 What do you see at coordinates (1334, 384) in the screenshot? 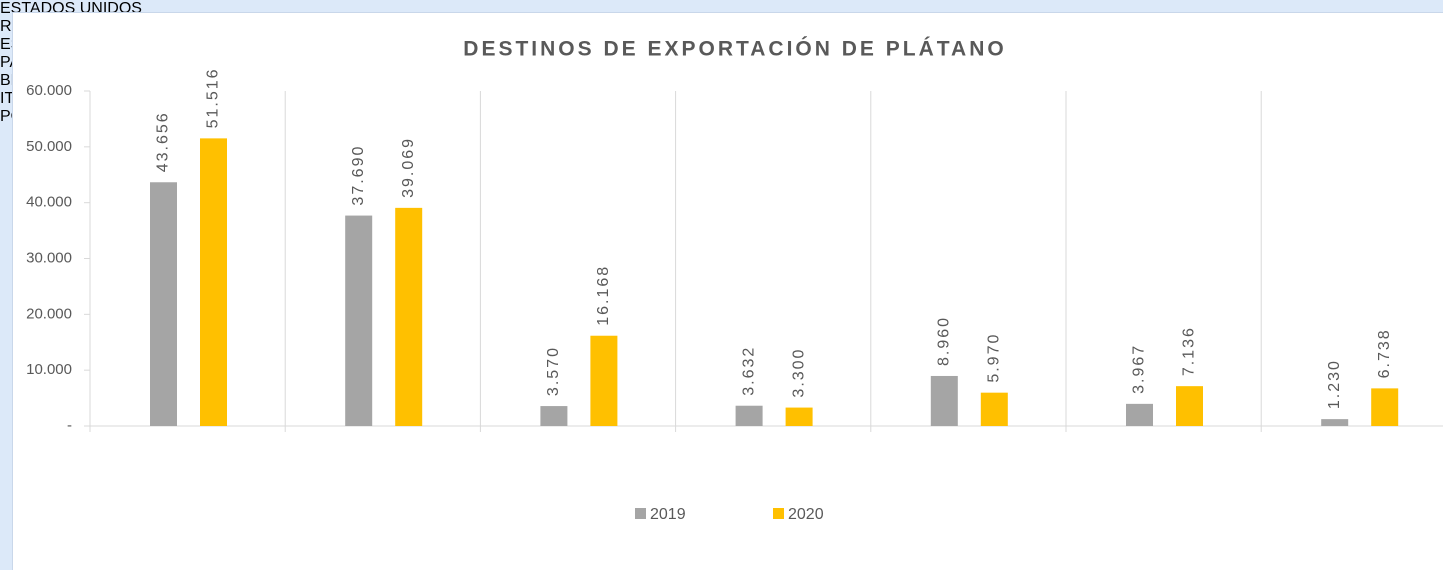
I see `data-label: 1.230` at bounding box center [1334, 384].